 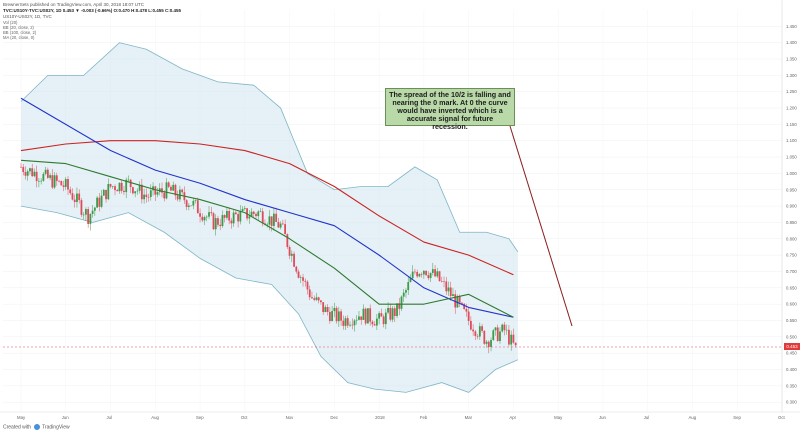 I want to click on x-tick-label: Dec, so click(x=334, y=417).